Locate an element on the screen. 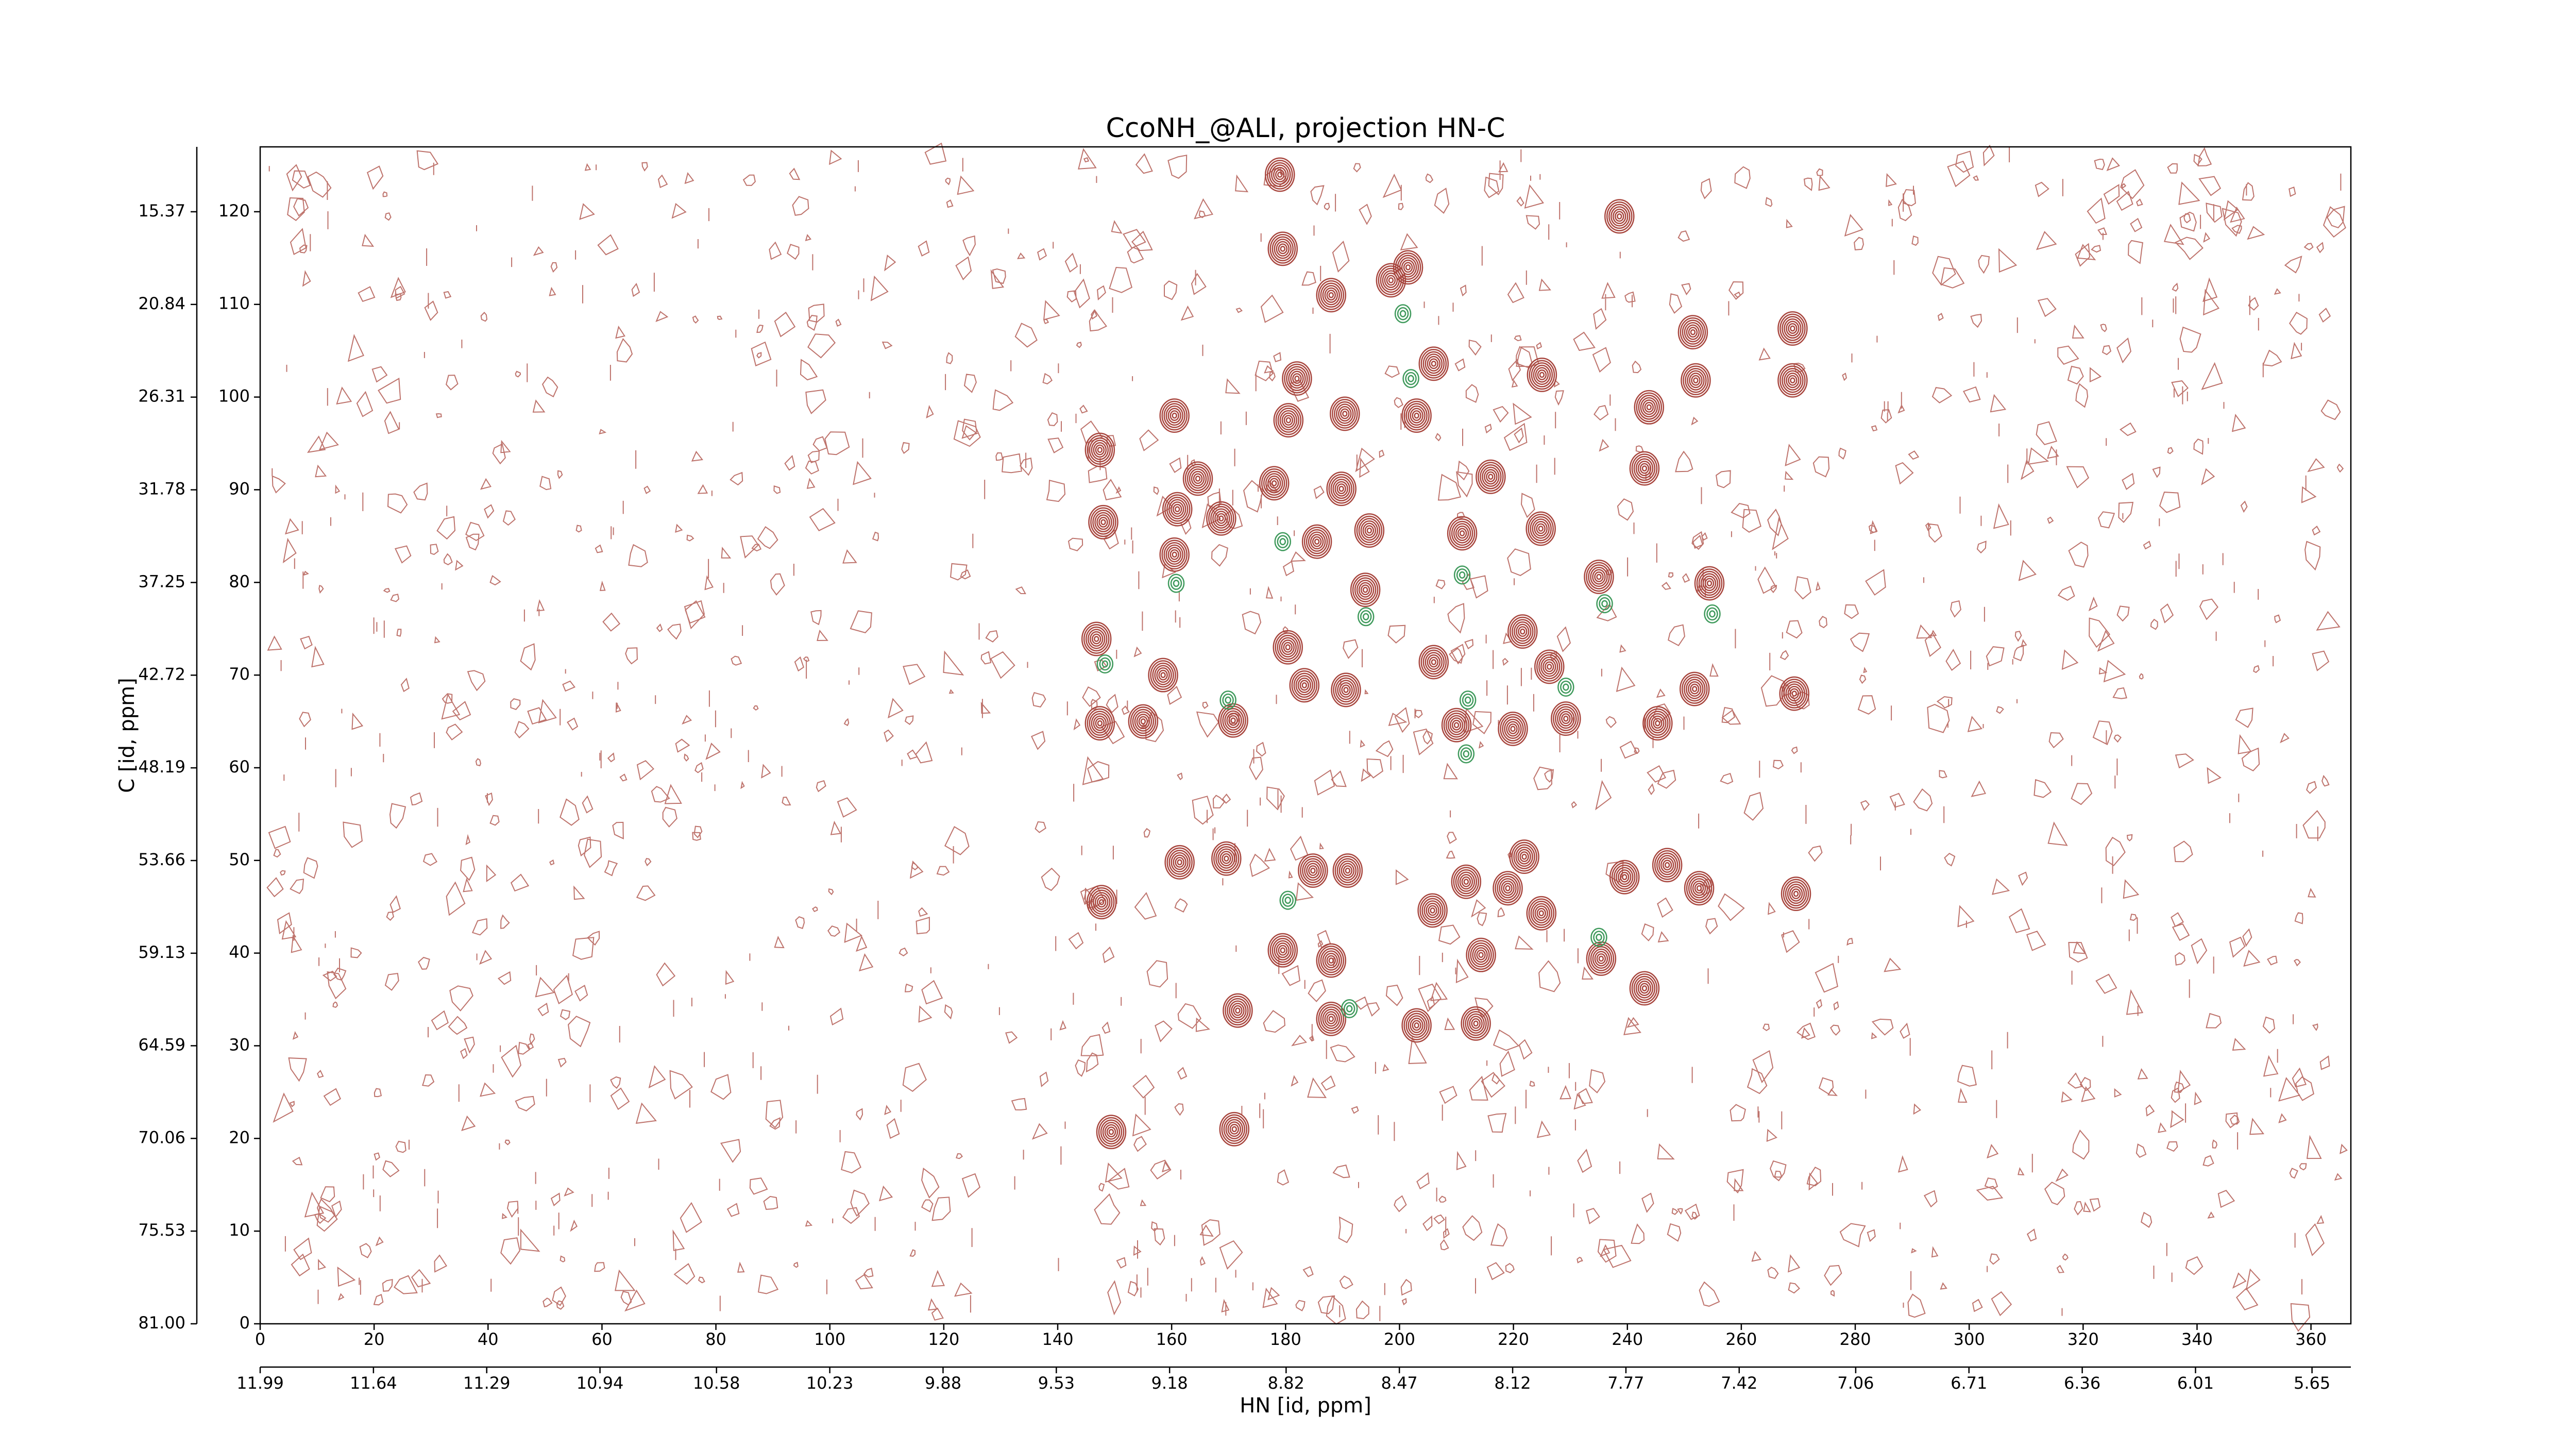  x-tick-label: 260 is located at coordinates (1741, 1339).